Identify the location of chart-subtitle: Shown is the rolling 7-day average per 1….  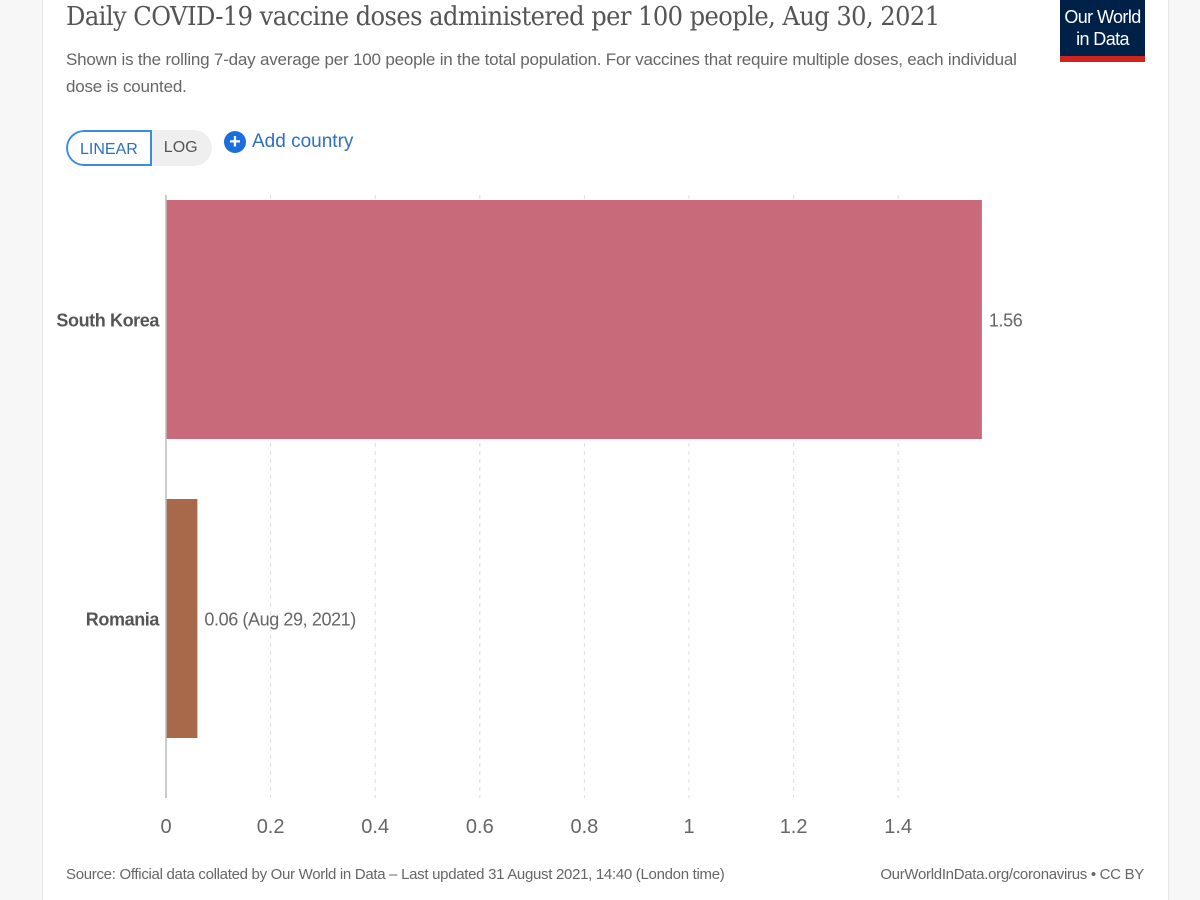
(541, 73).